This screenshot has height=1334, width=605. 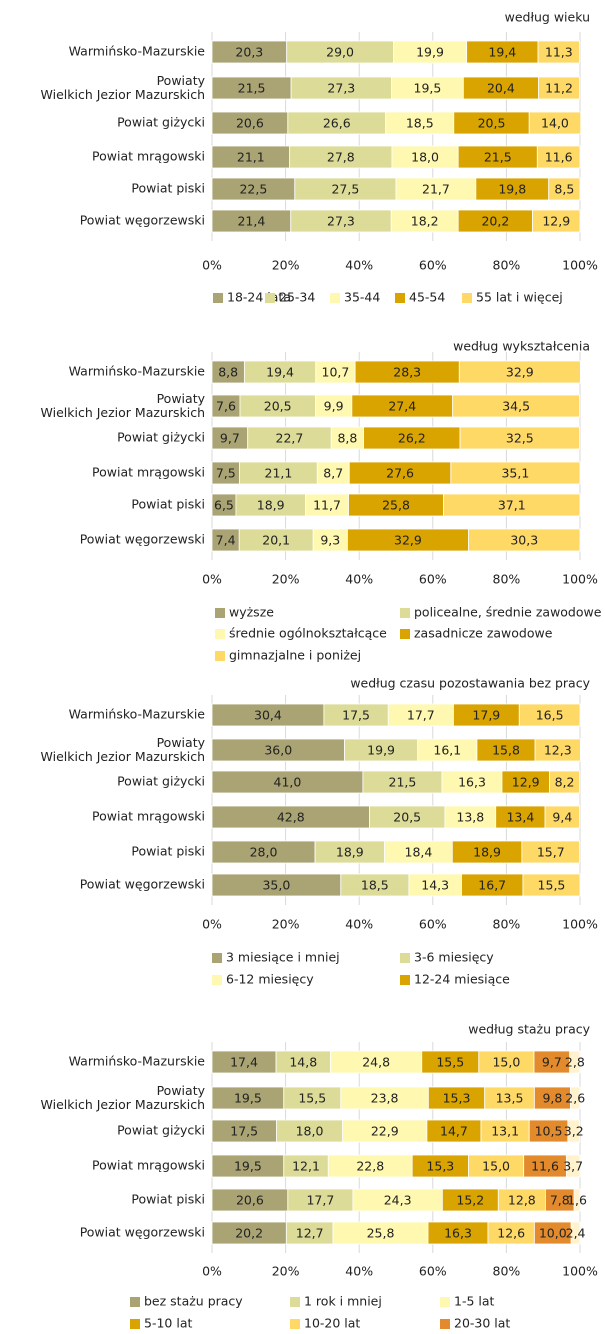 What do you see at coordinates (270, 979) in the screenshot?
I see `legend-label: 6-12 miesięcy` at bounding box center [270, 979].